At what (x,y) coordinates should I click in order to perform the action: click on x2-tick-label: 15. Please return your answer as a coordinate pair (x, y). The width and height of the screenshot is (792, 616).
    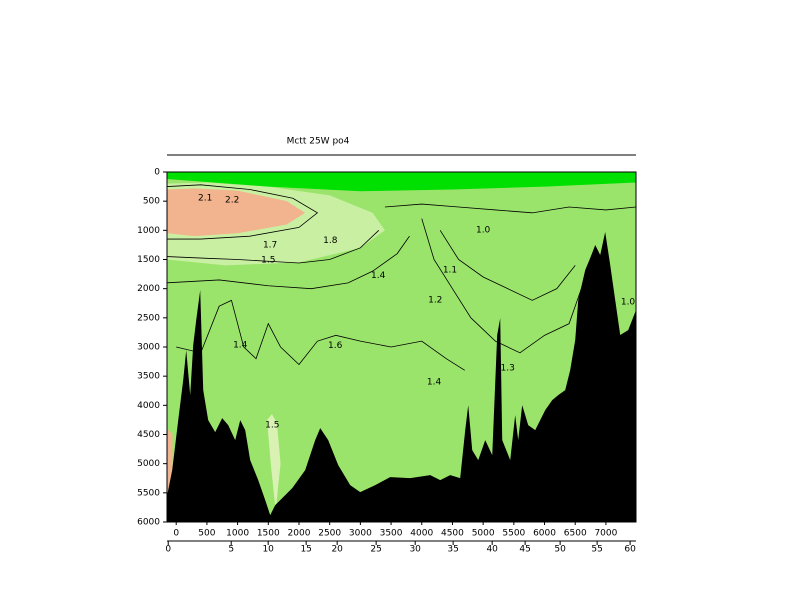
    Looking at the image, I should click on (305, 550).